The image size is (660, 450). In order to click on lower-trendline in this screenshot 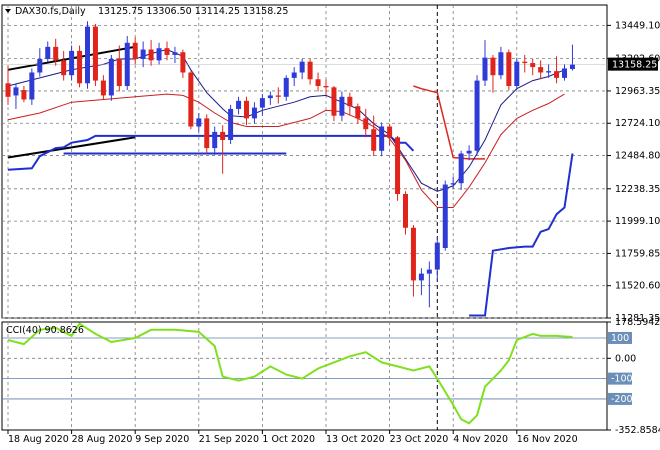, I will do `click(71, 147)`.